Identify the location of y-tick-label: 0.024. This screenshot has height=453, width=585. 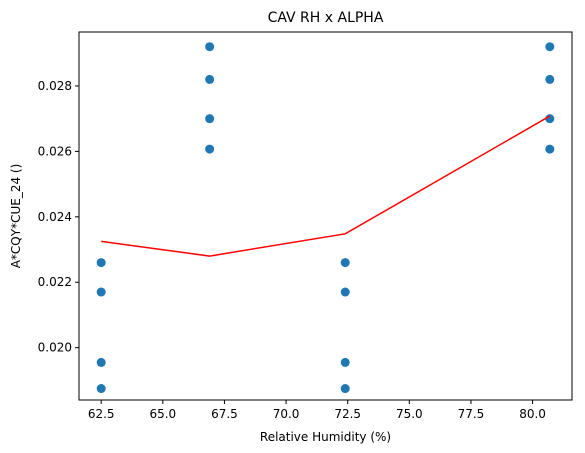
(55, 217).